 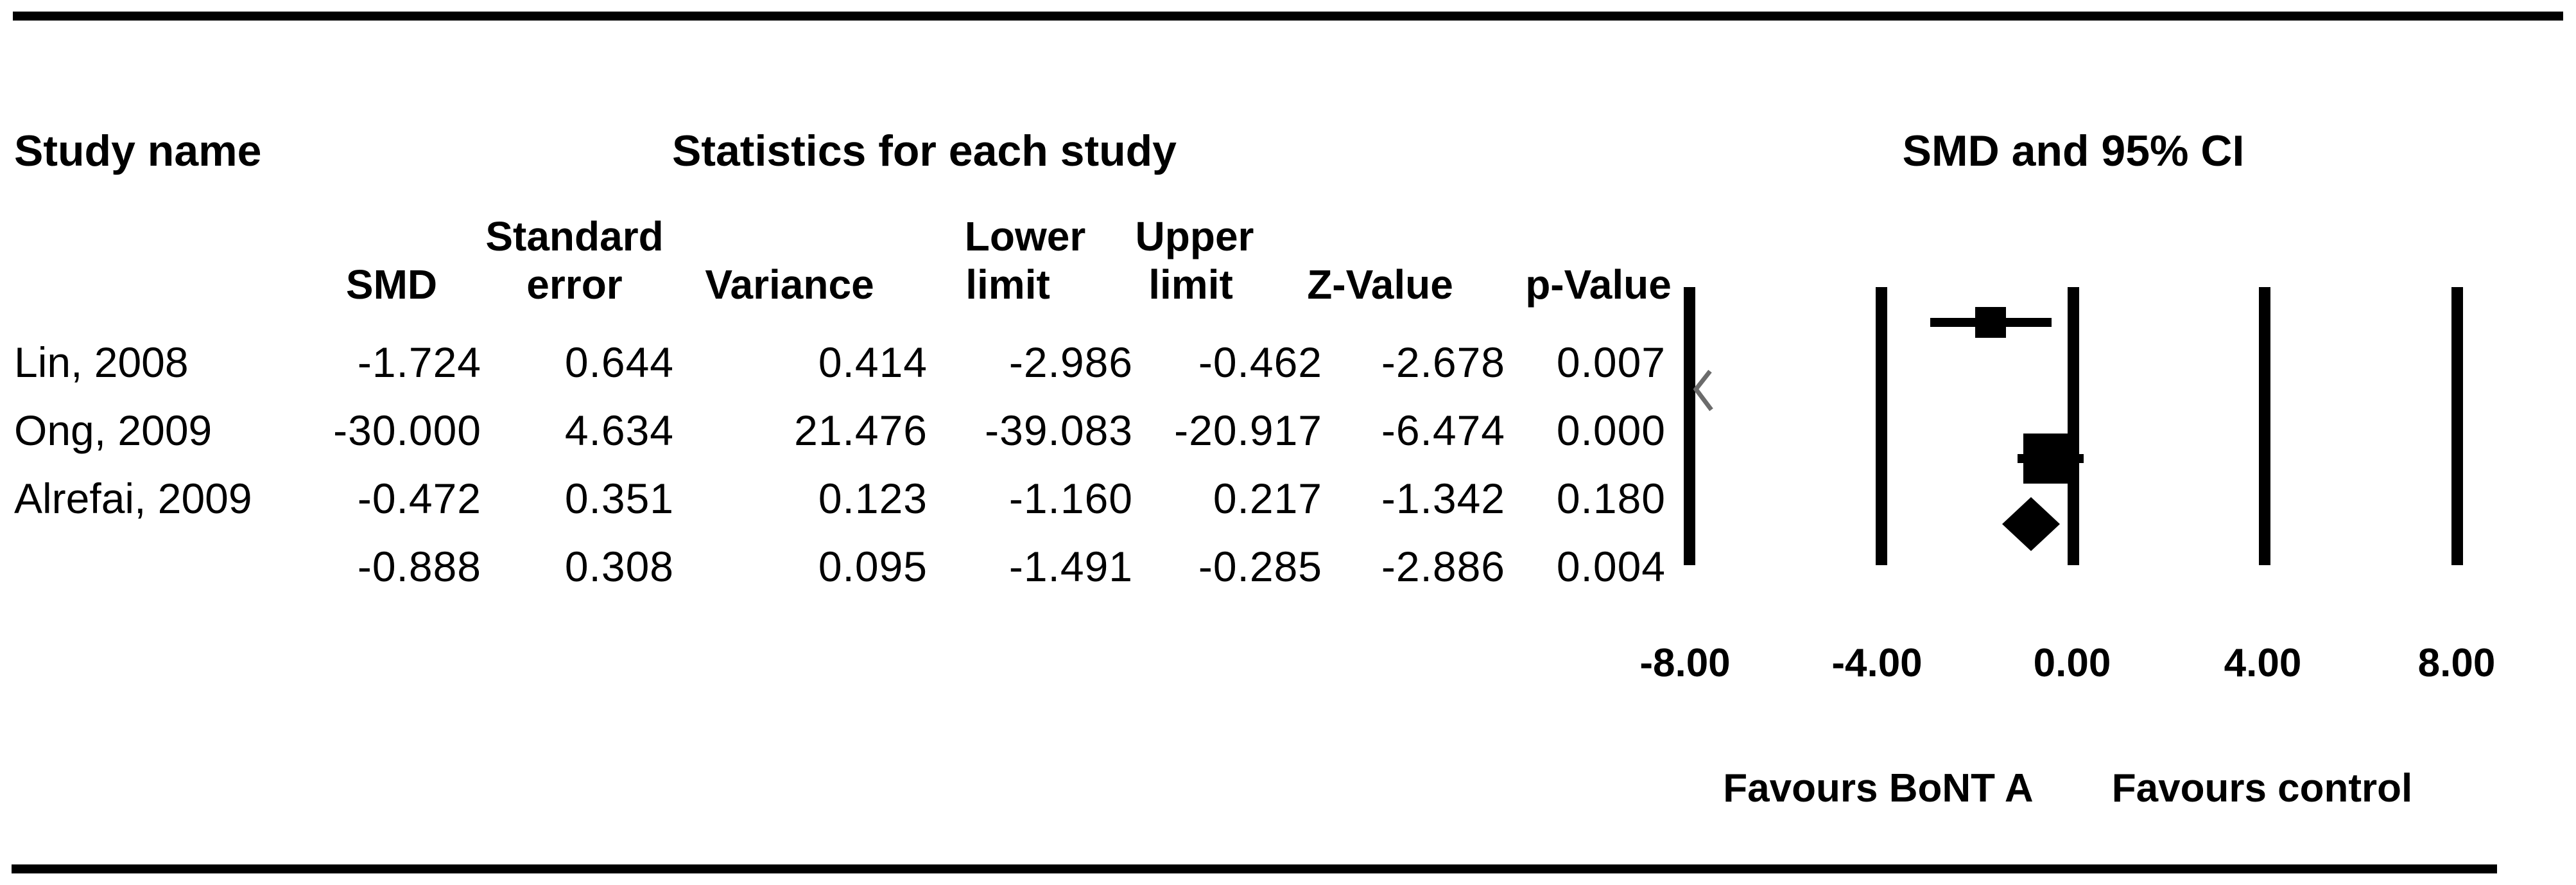 I want to click on standard-error-cell: 4.634, so click(x=619, y=430).